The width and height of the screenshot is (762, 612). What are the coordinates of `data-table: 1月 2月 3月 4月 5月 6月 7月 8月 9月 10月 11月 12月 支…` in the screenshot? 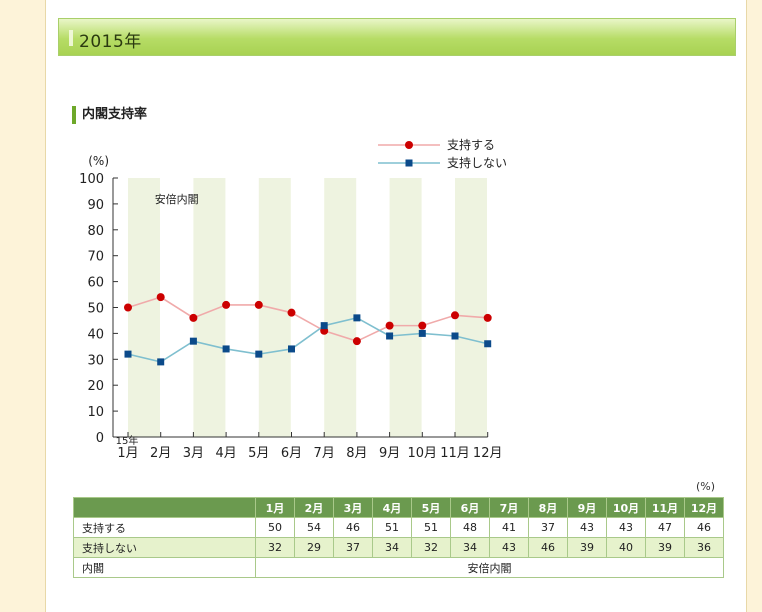 It's located at (398, 537).